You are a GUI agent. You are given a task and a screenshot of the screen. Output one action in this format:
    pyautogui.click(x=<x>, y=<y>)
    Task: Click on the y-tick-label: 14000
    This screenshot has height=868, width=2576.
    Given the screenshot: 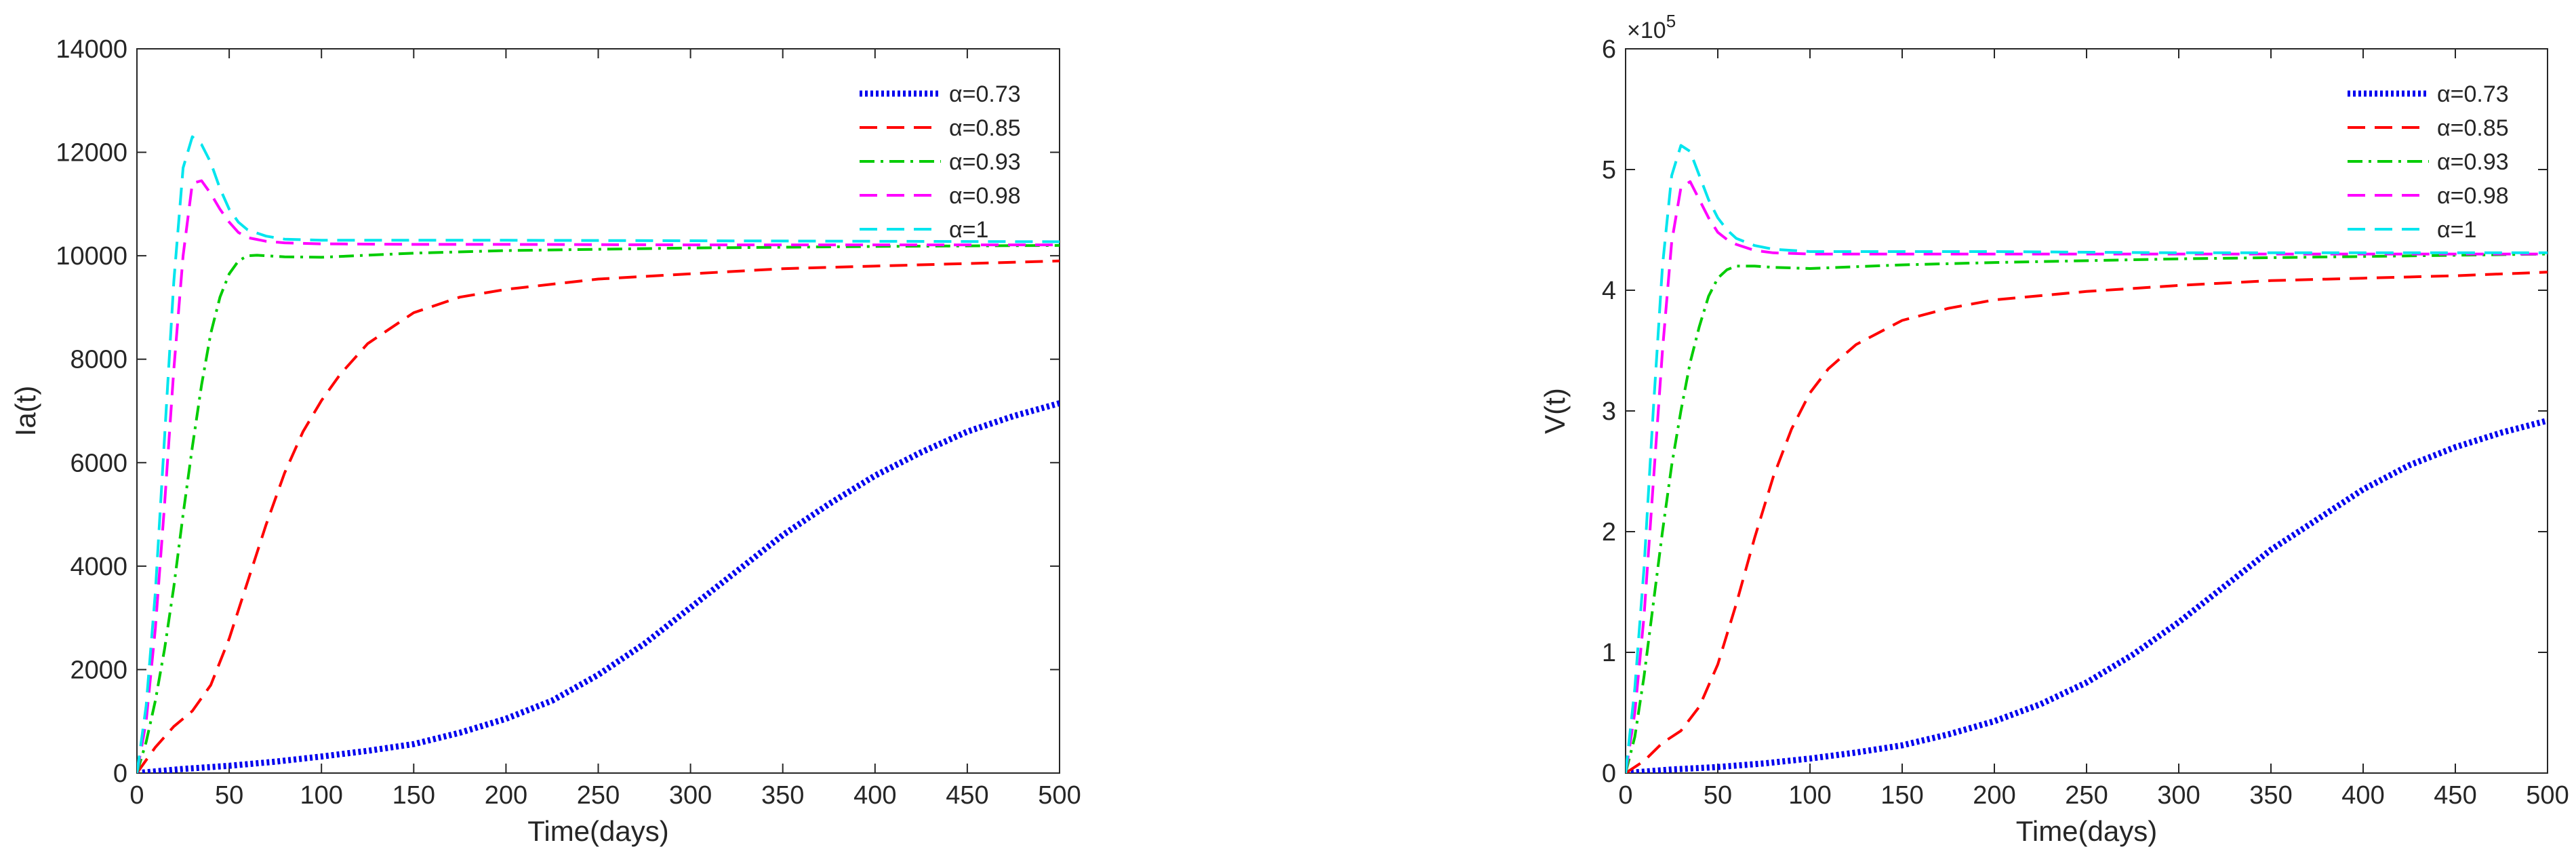 What is the action you would take?
    pyautogui.click(x=91, y=49)
    